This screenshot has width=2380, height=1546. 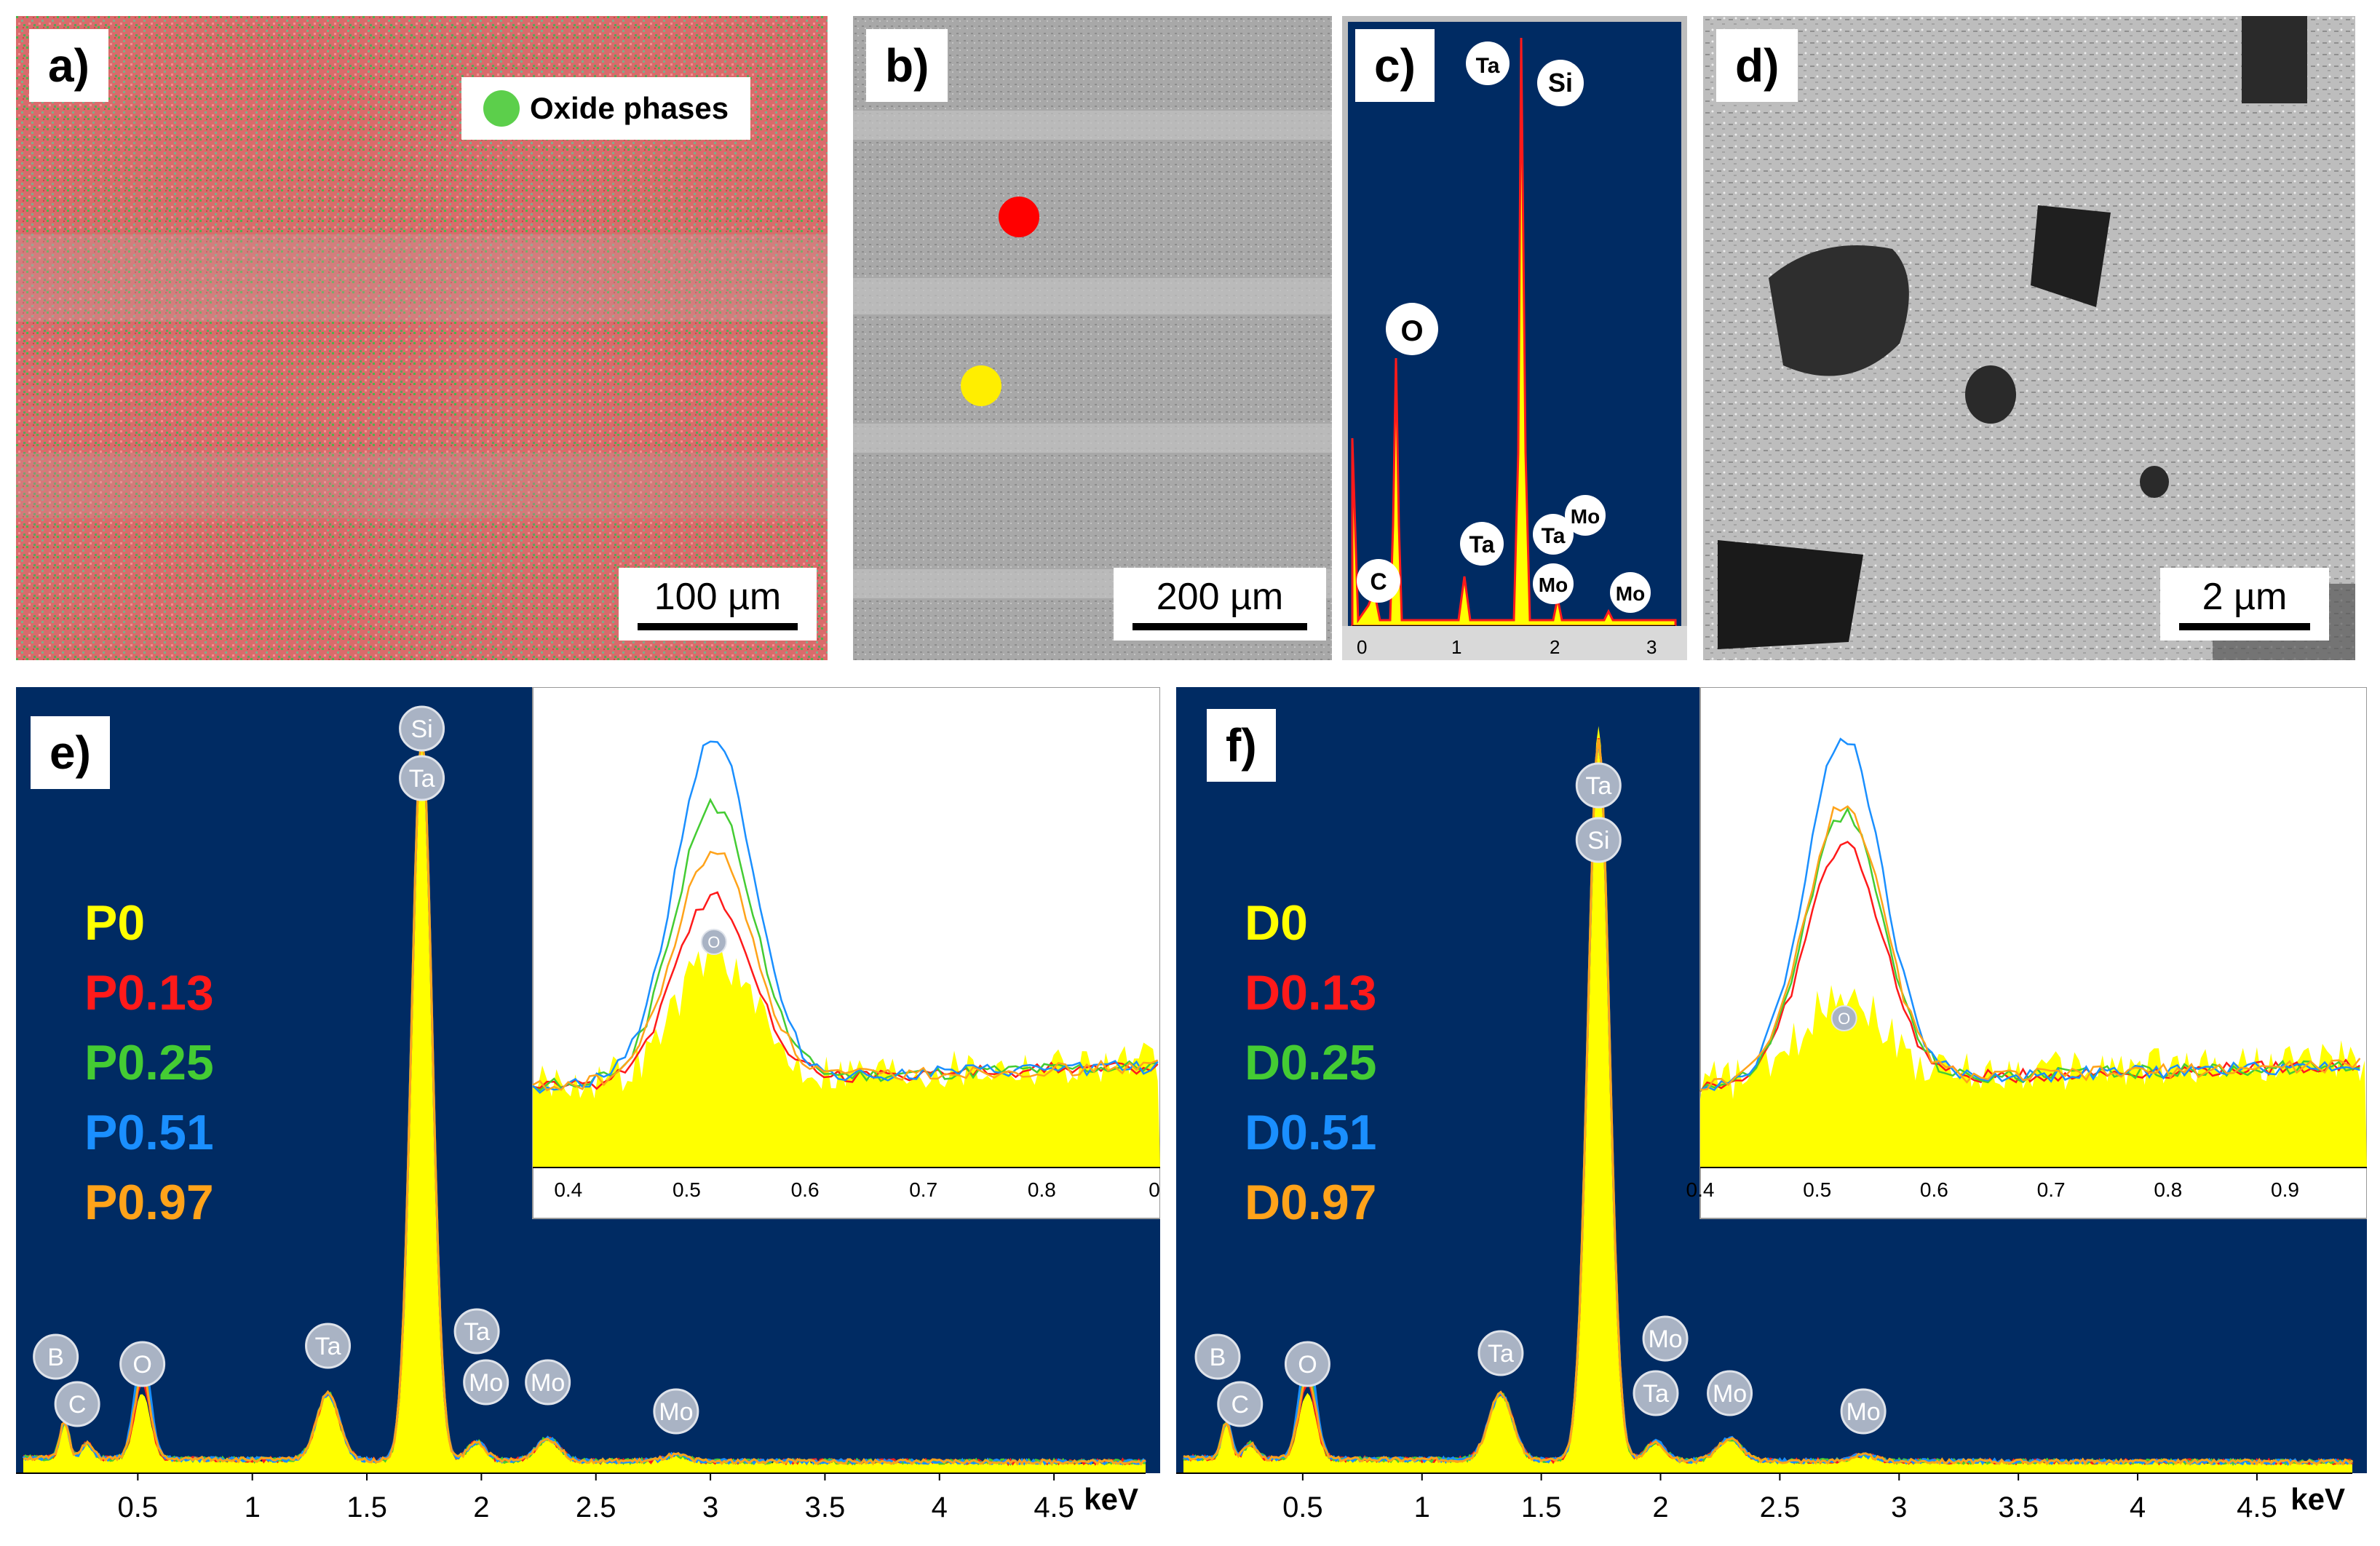 What do you see at coordinates (1311, 1203) in the screenshot?
I see `legend-f-d097: D0.97` at bounding box center [1311, 1203].